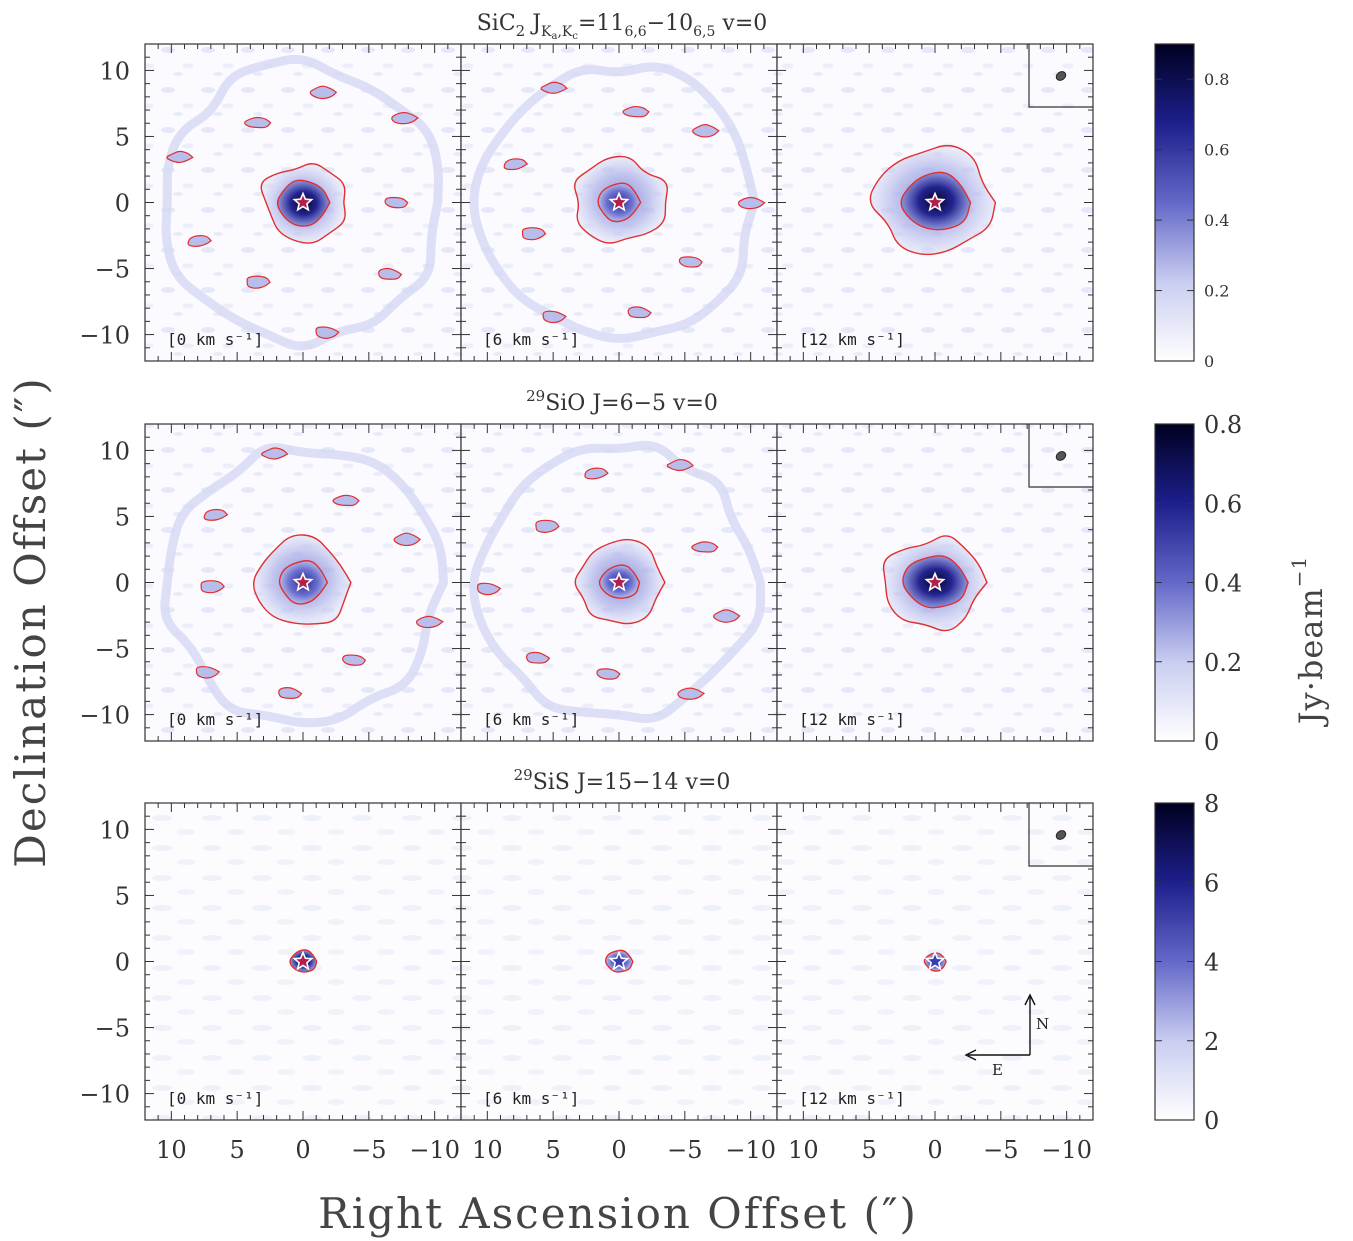 The width and height of the screenshot is (1353, 1241). Describe the element at coordinates (104, 336) in the screenshot. I see `y-tick-label: −10` at that location.